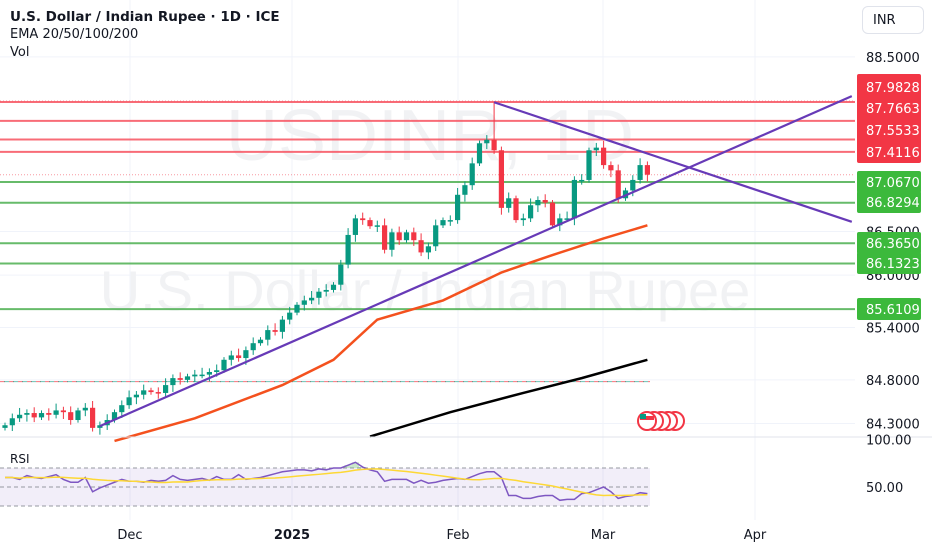  I want to click on price-tag-label: 86.1323, so click(893, 264).